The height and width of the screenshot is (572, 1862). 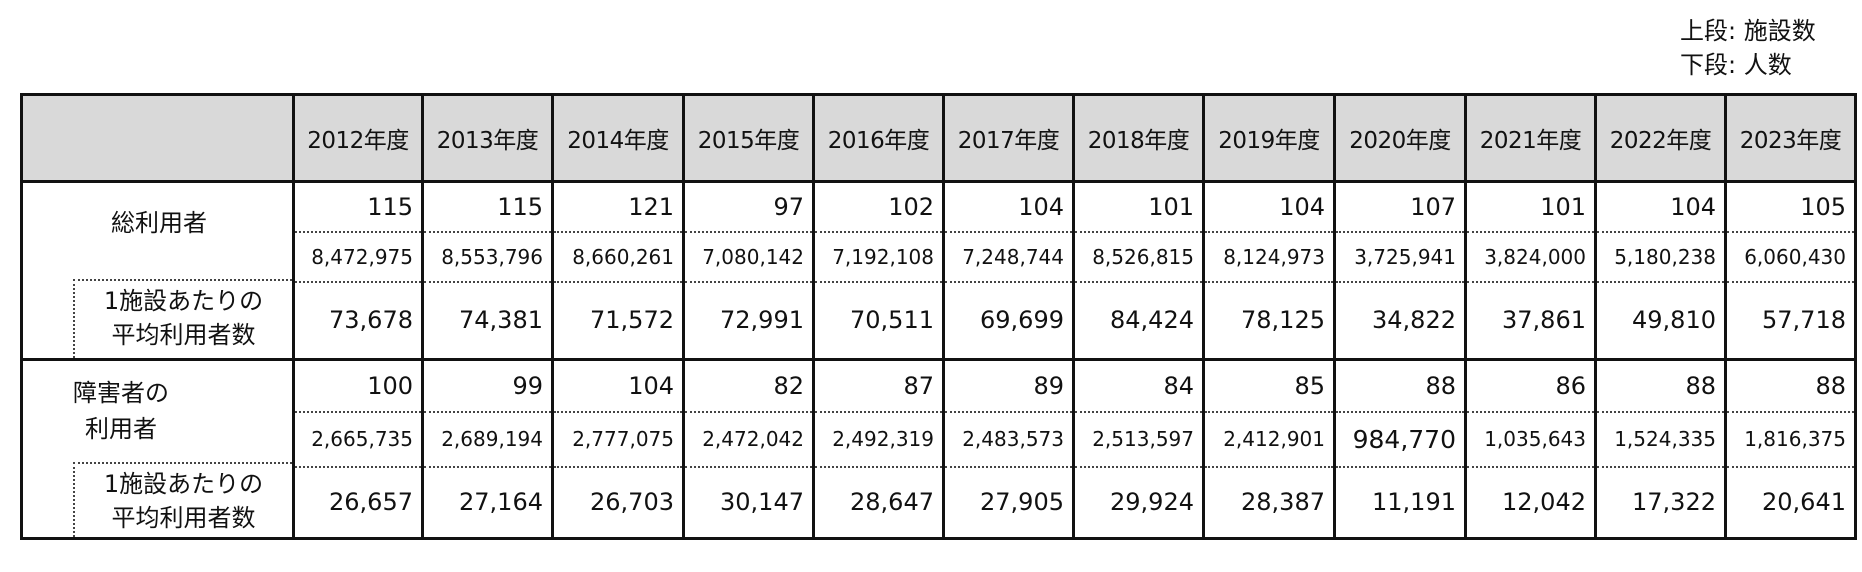 I want to click on avg-users-per-facility: 57,718, so click(x=1790, y=320).